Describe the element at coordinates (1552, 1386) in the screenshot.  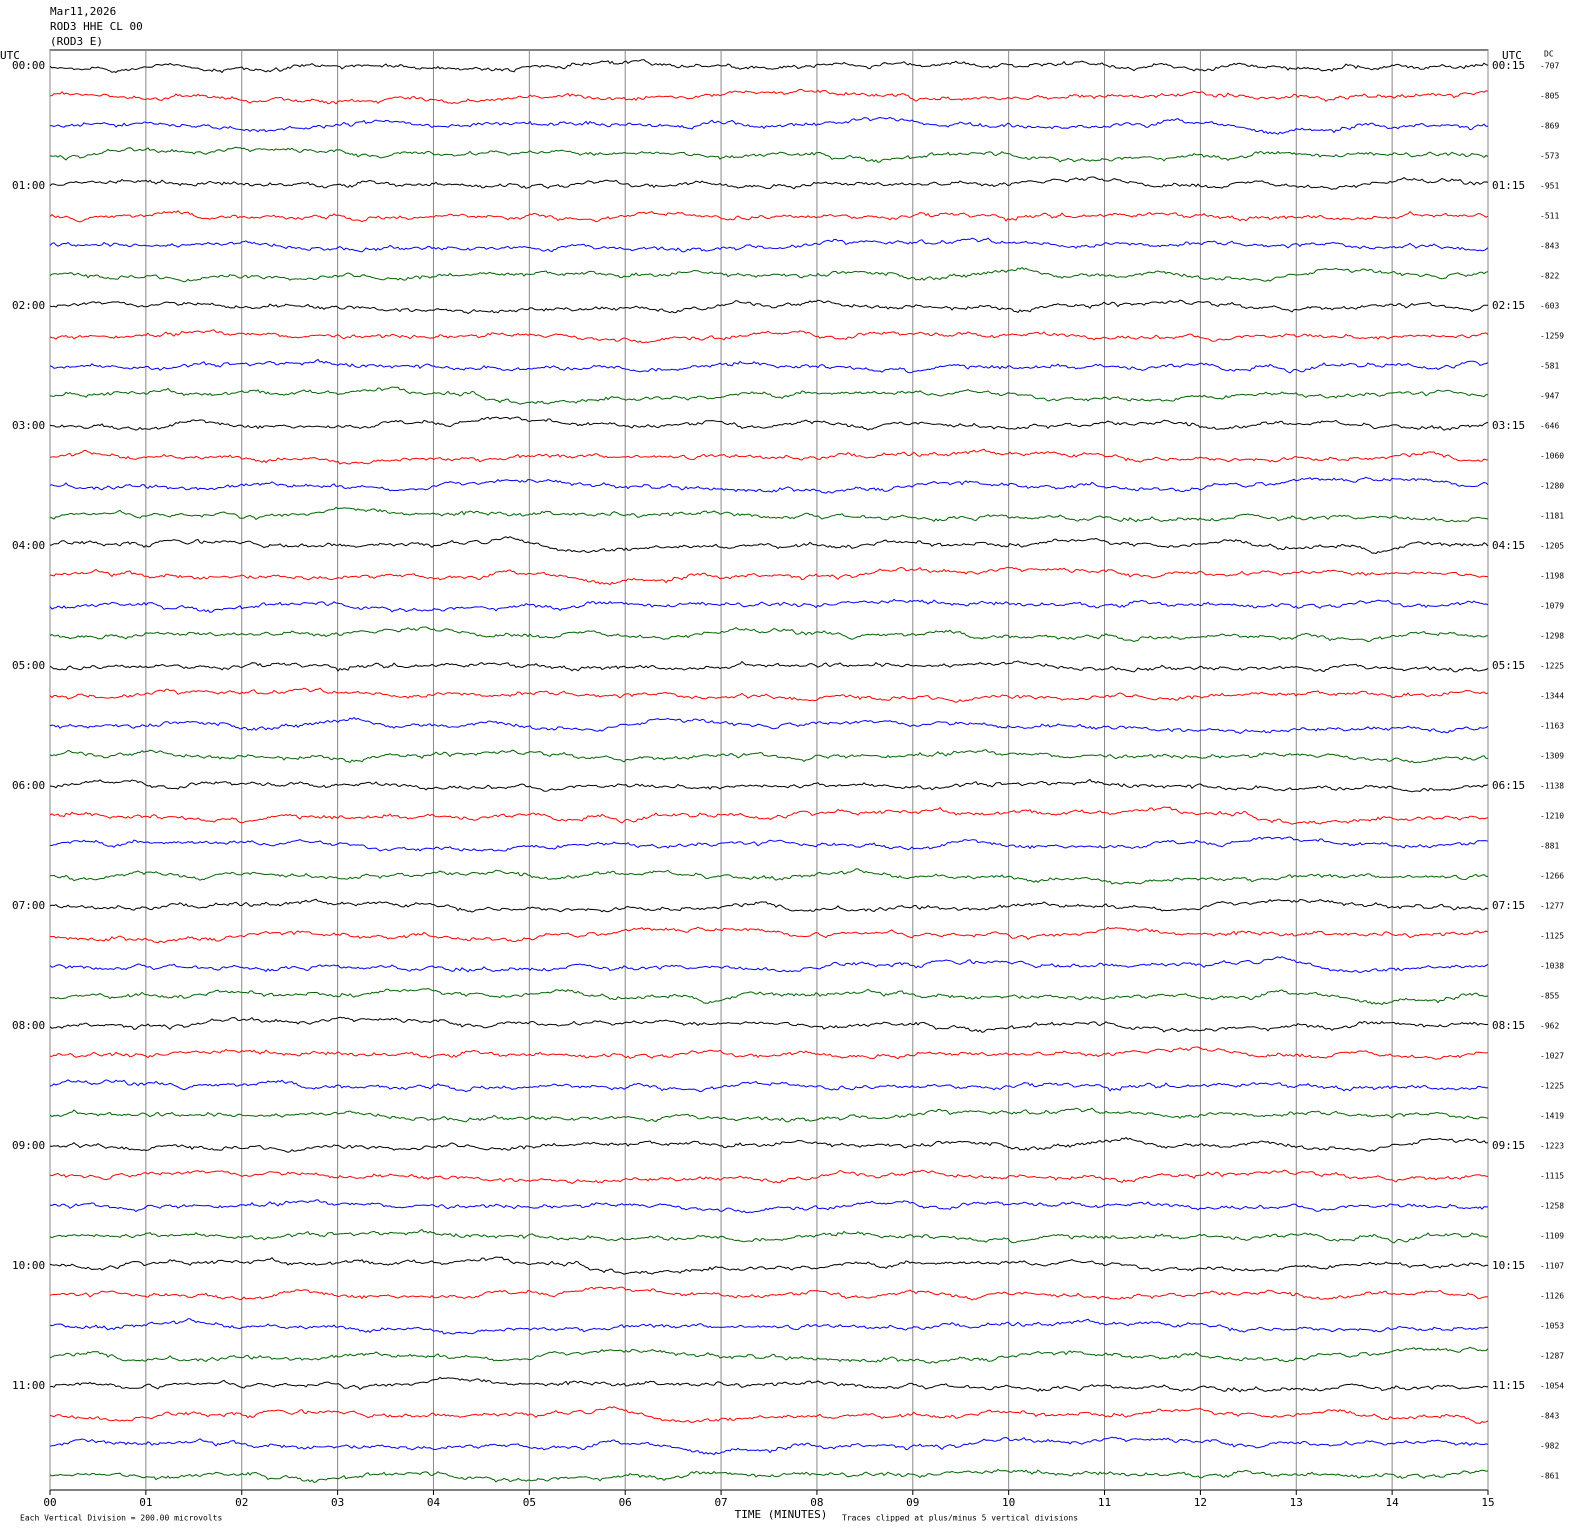
I see `dc-value: -1054` at that location.